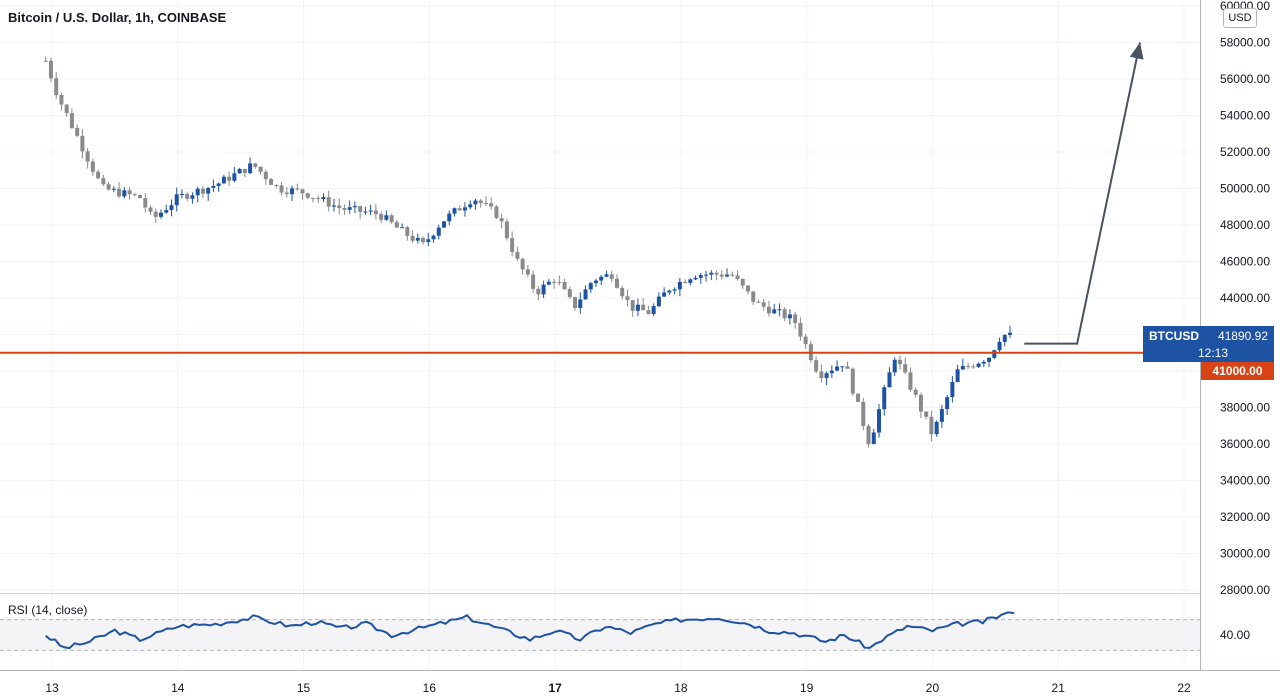  Describe the element at coordinates (1245, 590) in the screenshot. I see `price-tick-label: 28000.00` at that location.